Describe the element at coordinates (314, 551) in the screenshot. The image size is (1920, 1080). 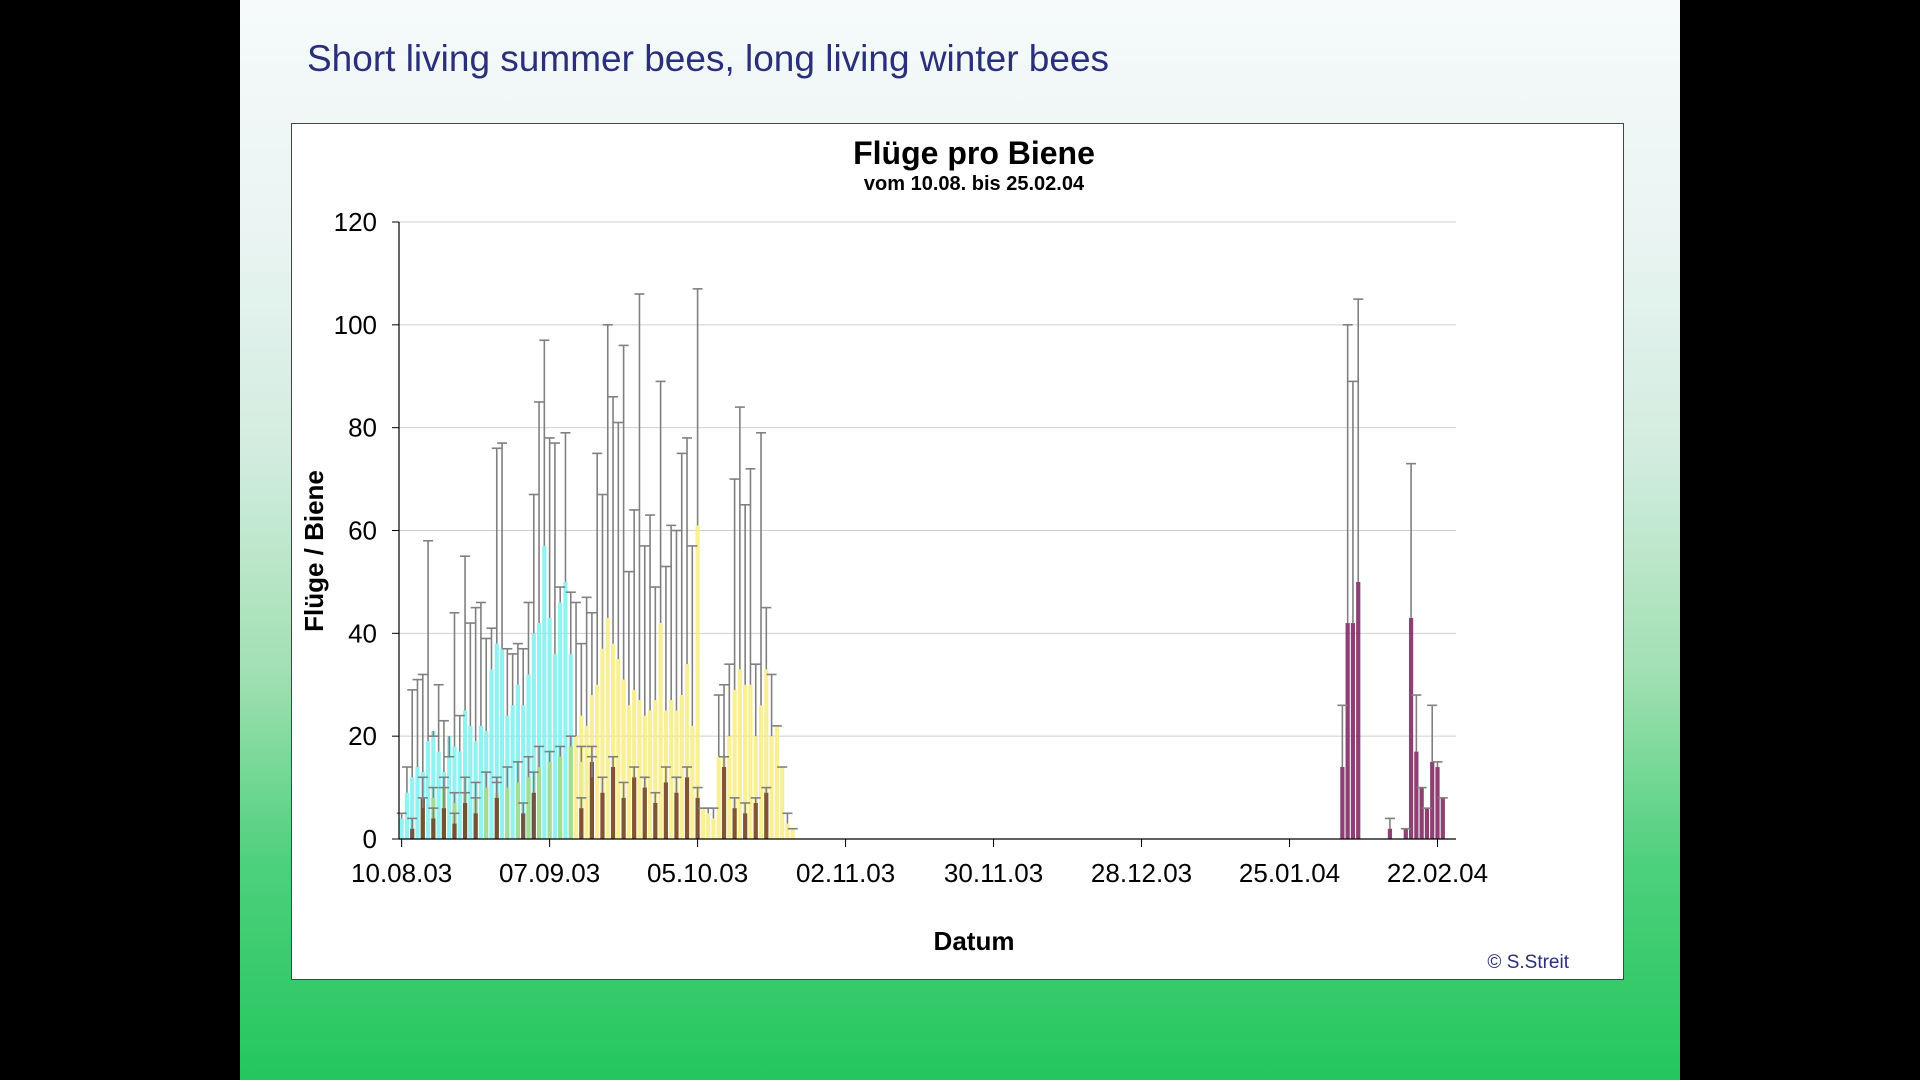
I see `y-axis-title: Flüge / Biene` at that location.